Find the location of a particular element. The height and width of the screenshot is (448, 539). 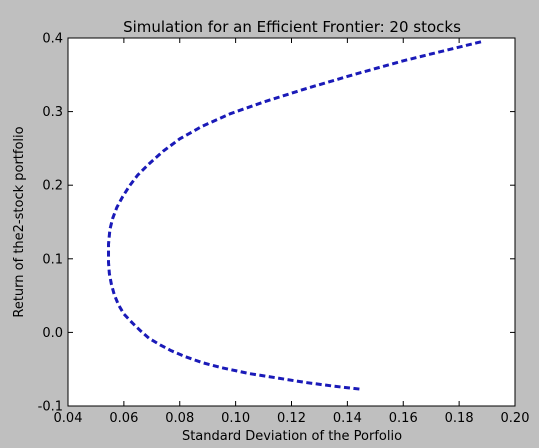

y-tick-label: 0.2 is located at coordinates (52, 186).